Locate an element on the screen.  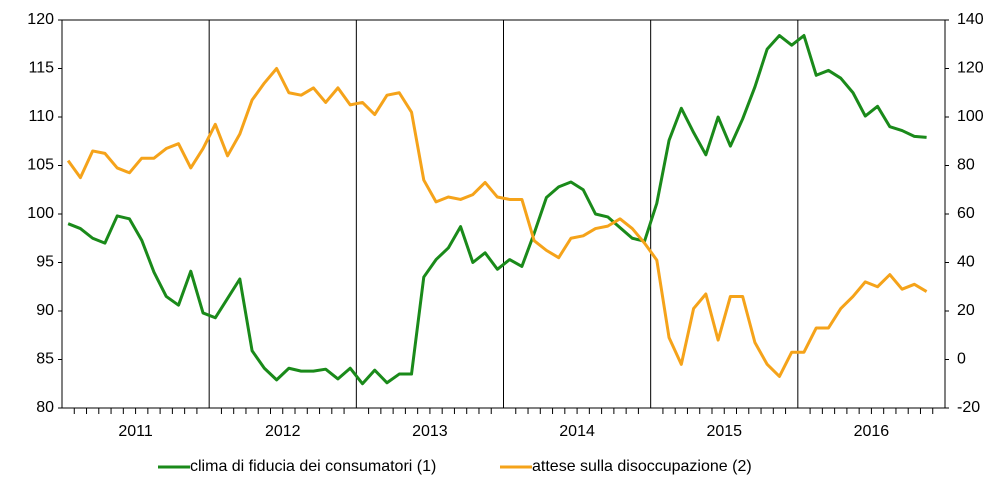
y-tick-label: 115 is located at coordinates (41, 68).